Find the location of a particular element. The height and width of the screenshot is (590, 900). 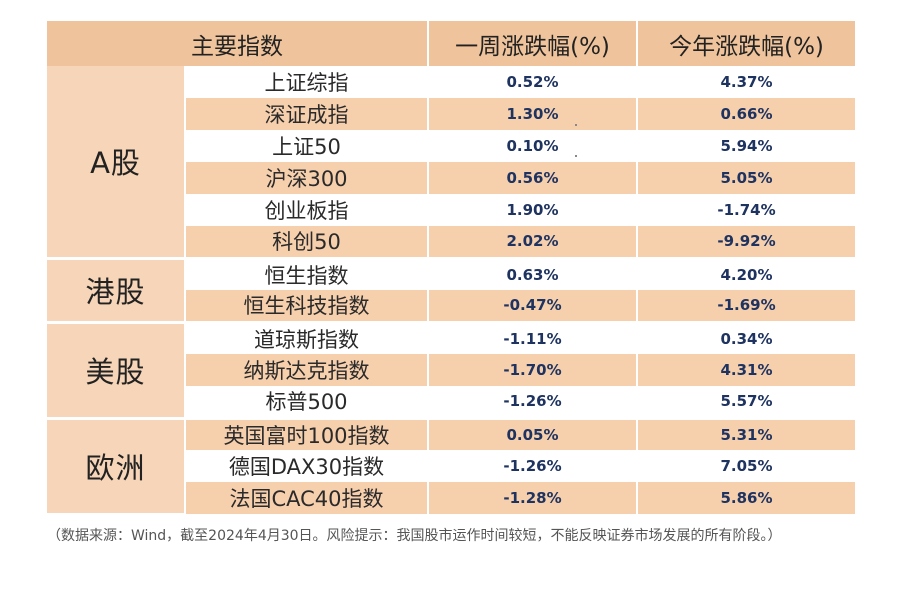

market-group-label: 港股 is located at coordinates (116, 291).